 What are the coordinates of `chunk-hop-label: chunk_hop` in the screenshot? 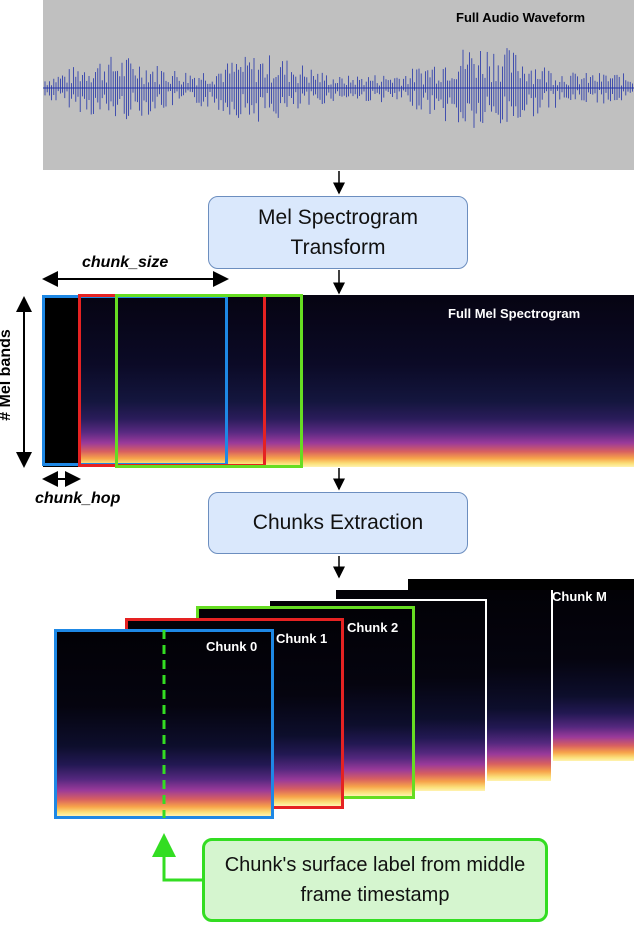 It's located at (78, 498).